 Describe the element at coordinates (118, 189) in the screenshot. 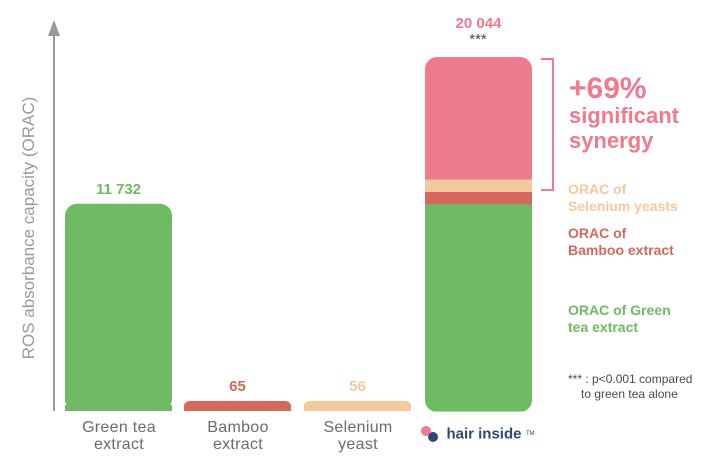

I see `value-label-green-tea: 11 732` at that location.